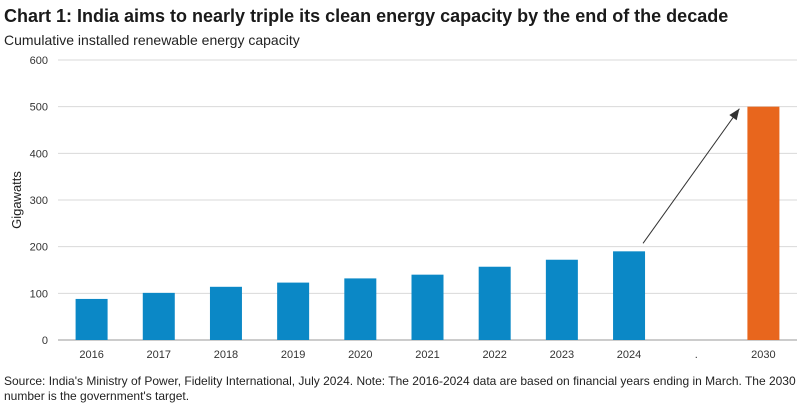  What do you see at coordinates (293, 355) in the screenshot?
I see `x-tick-label: 2019` at bounding box center [293, 355].